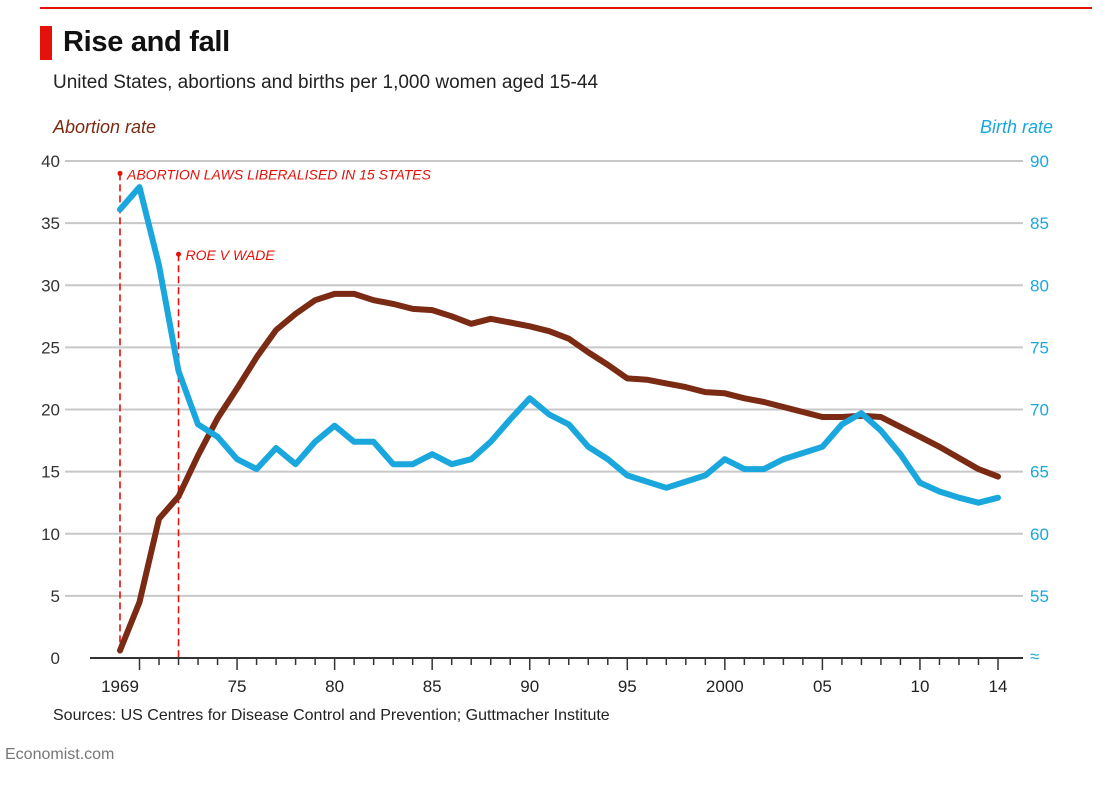  I want to click on left-tick-label: 25, so click(50, 347).